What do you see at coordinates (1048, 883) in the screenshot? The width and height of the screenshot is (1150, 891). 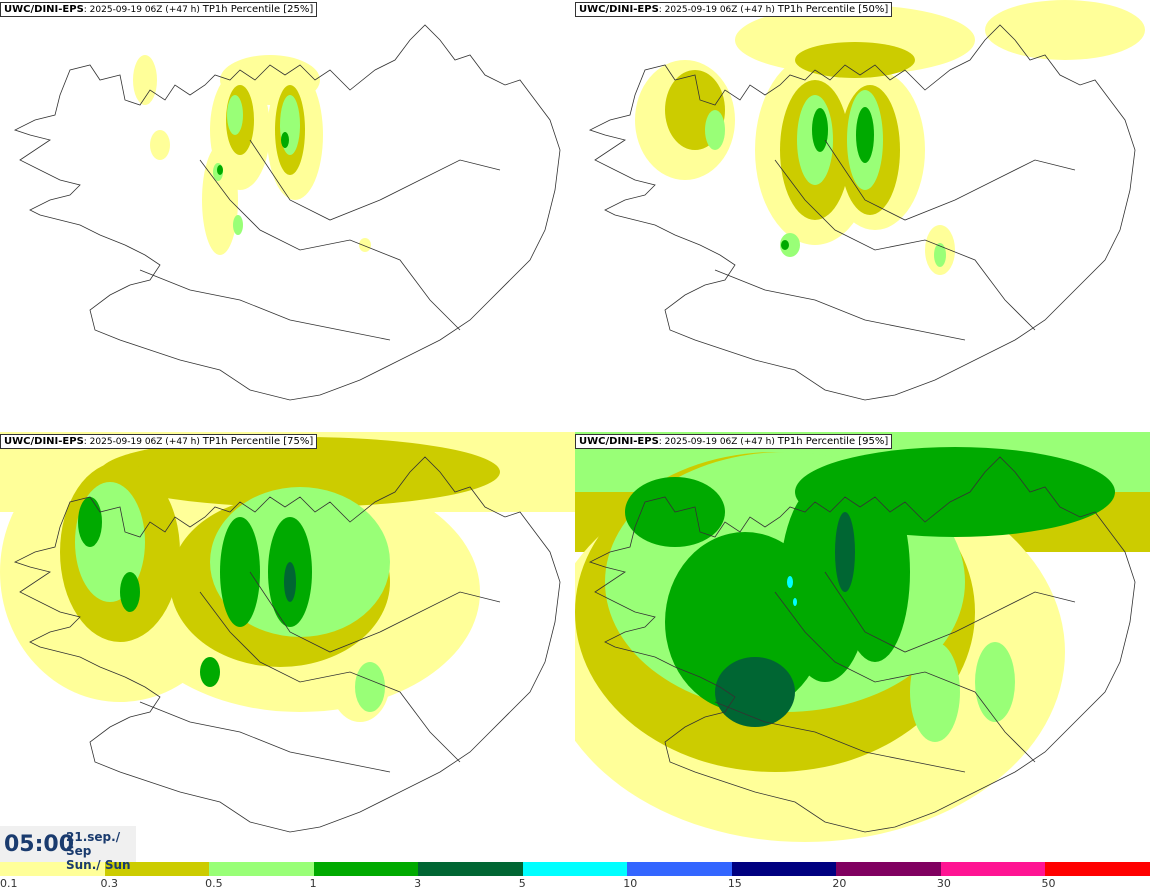 I see `legend-label: 50` at bounding box center [1048, 883].